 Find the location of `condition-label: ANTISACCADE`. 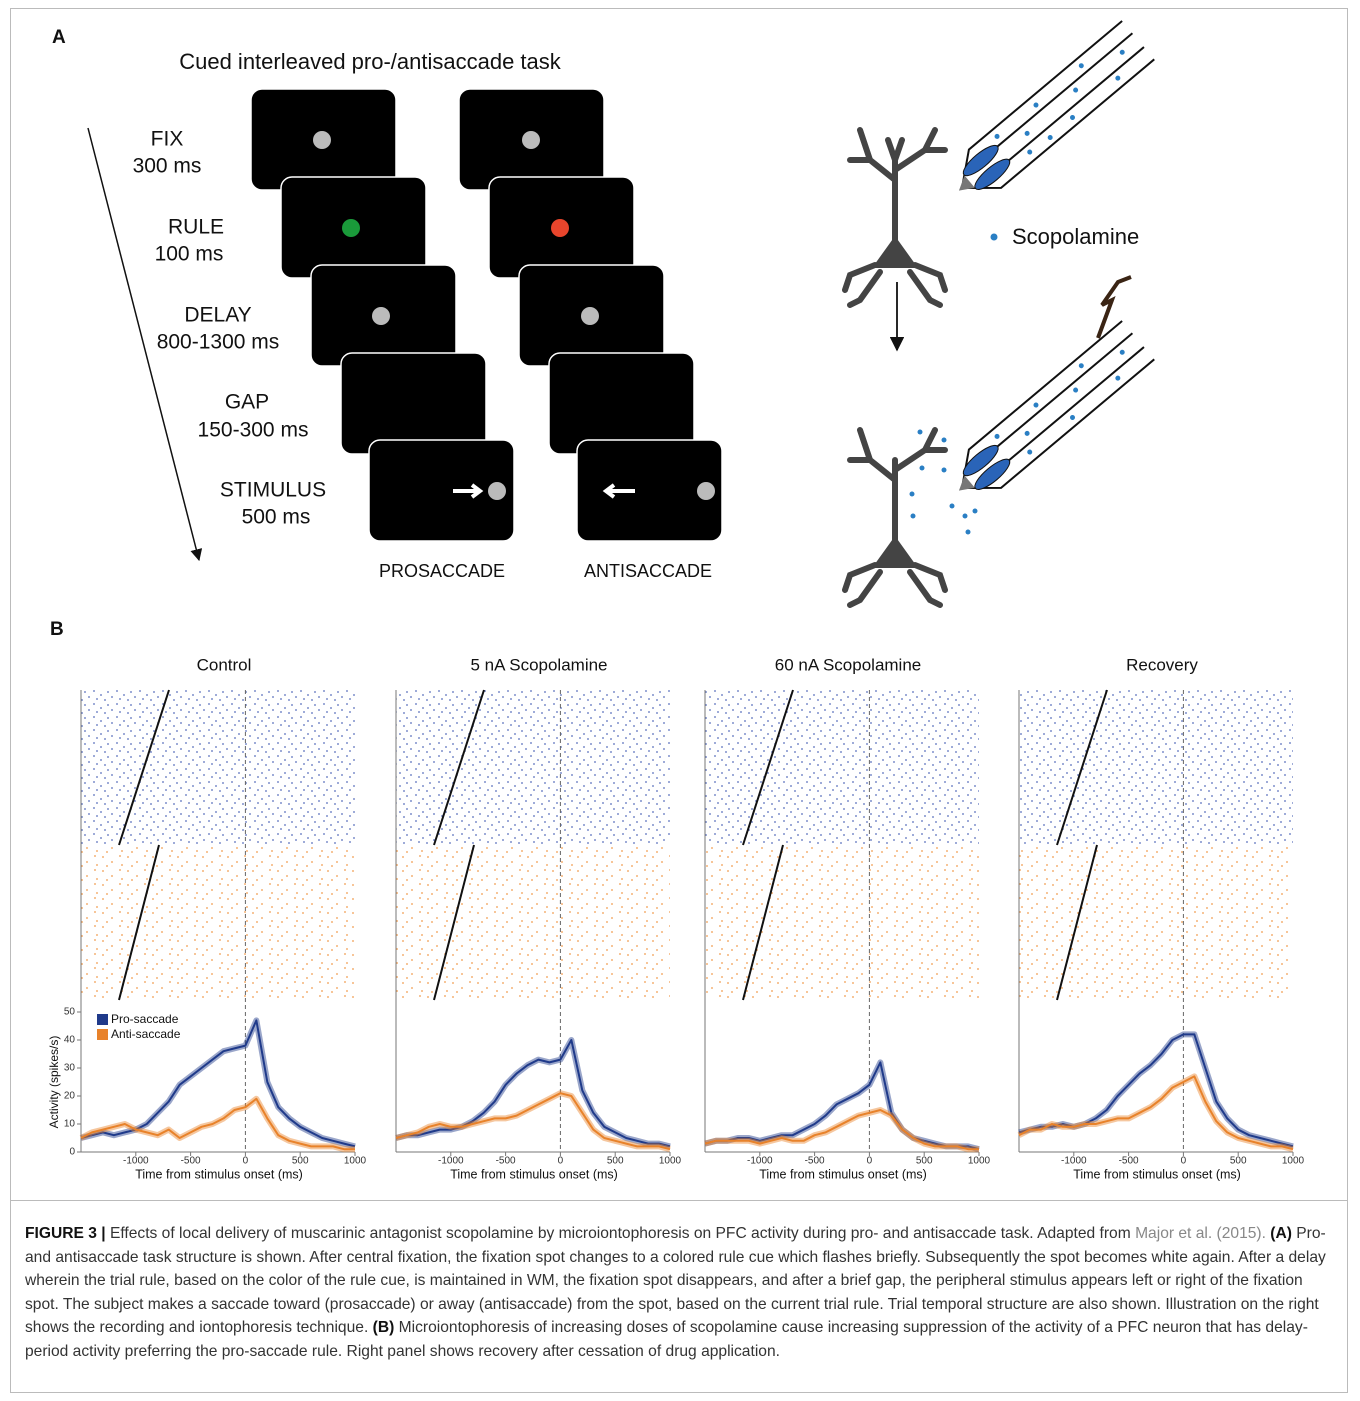

condition-label: ANTISACCADE is located at coordinates (648, 571).